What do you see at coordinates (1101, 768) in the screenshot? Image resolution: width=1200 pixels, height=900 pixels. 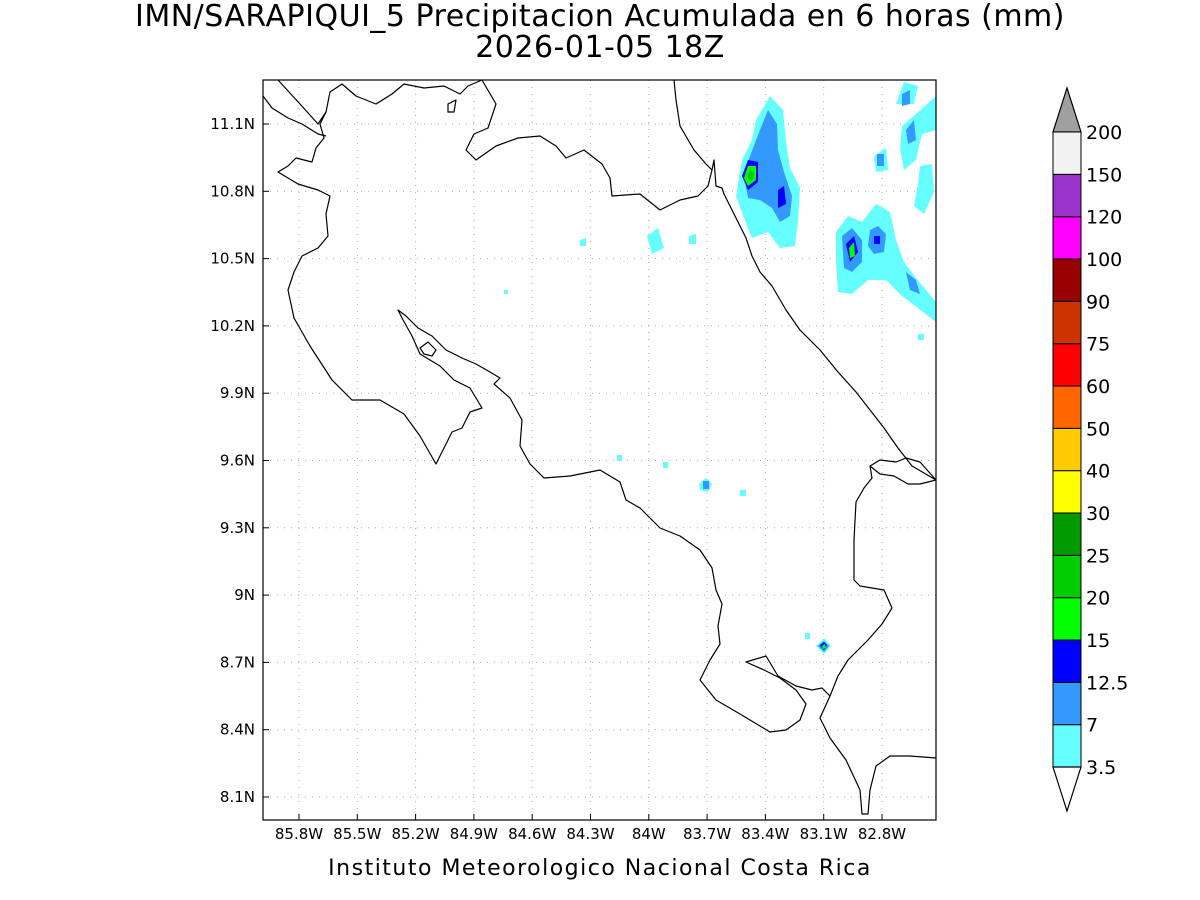 I see `colorbar-label: 3.5` at bounding box center [1101, 768].